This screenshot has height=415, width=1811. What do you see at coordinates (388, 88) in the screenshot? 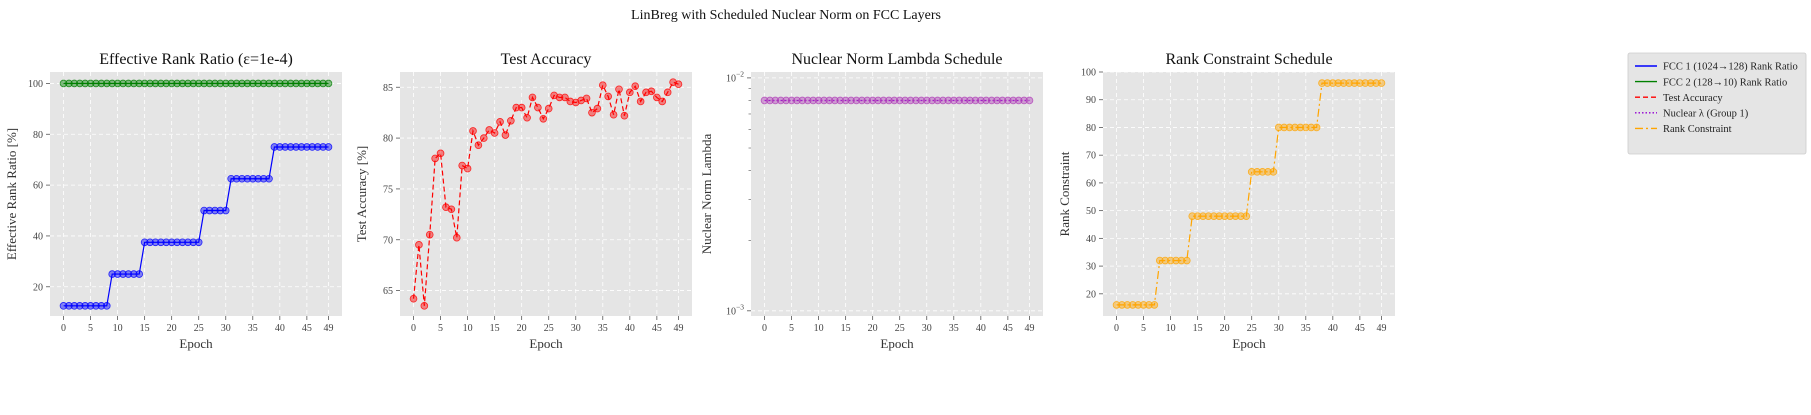
I see `y-tick-label: 85` at bounding box center [388, 88].